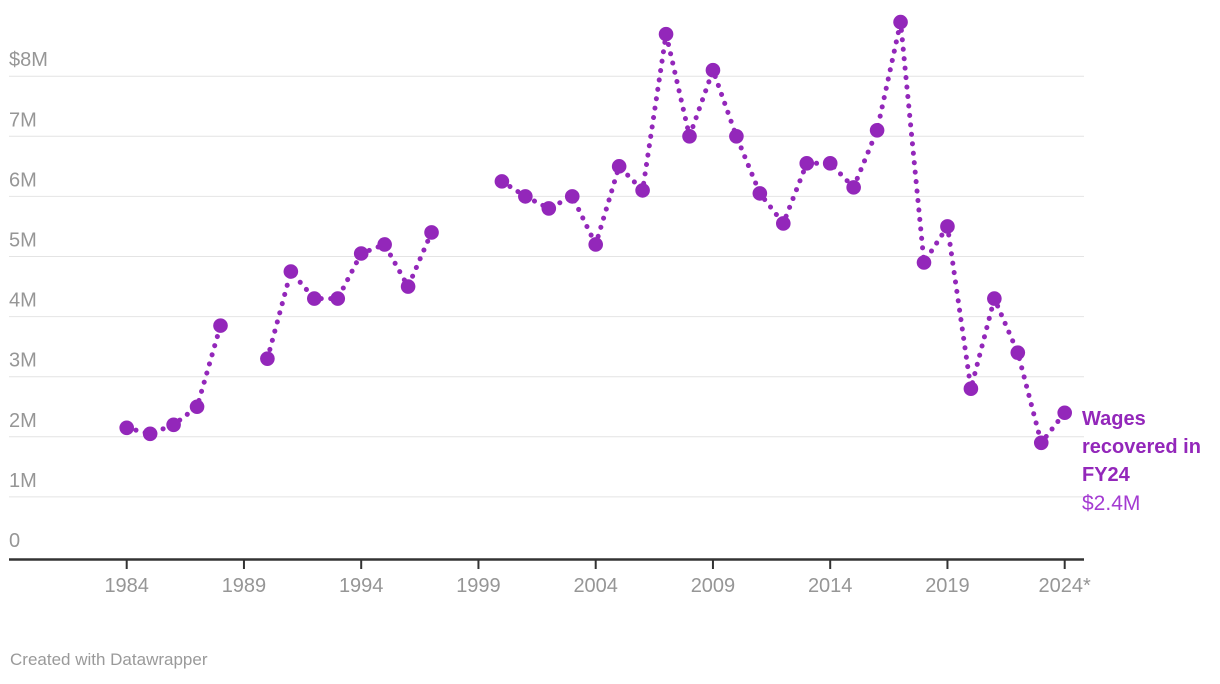  I want to click on data-point-2016, so click(877, 130).